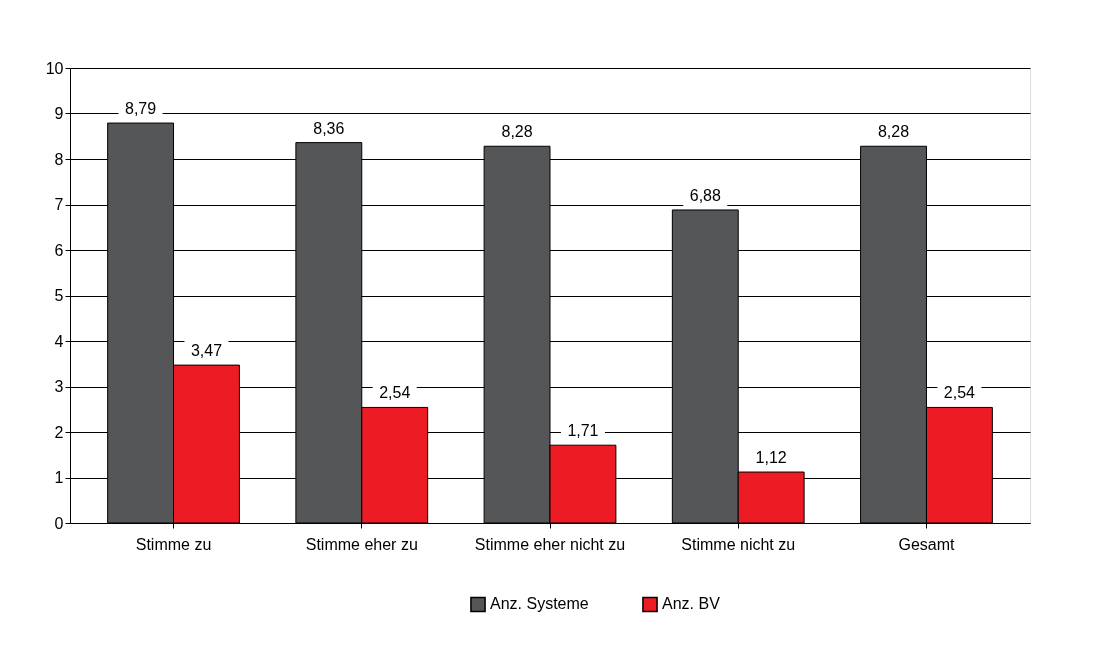  I want to click on x-tick-label: Gesamt, so click(927, 544).